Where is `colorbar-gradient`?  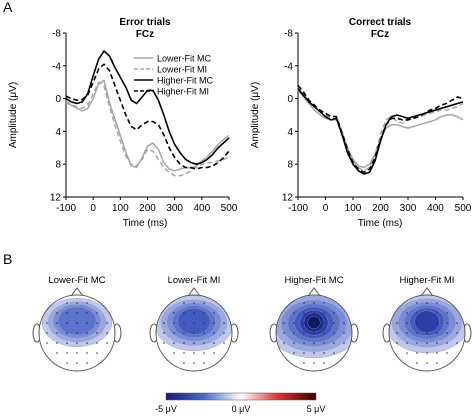
colorbar-gradient is located at coordinates (241, 396).